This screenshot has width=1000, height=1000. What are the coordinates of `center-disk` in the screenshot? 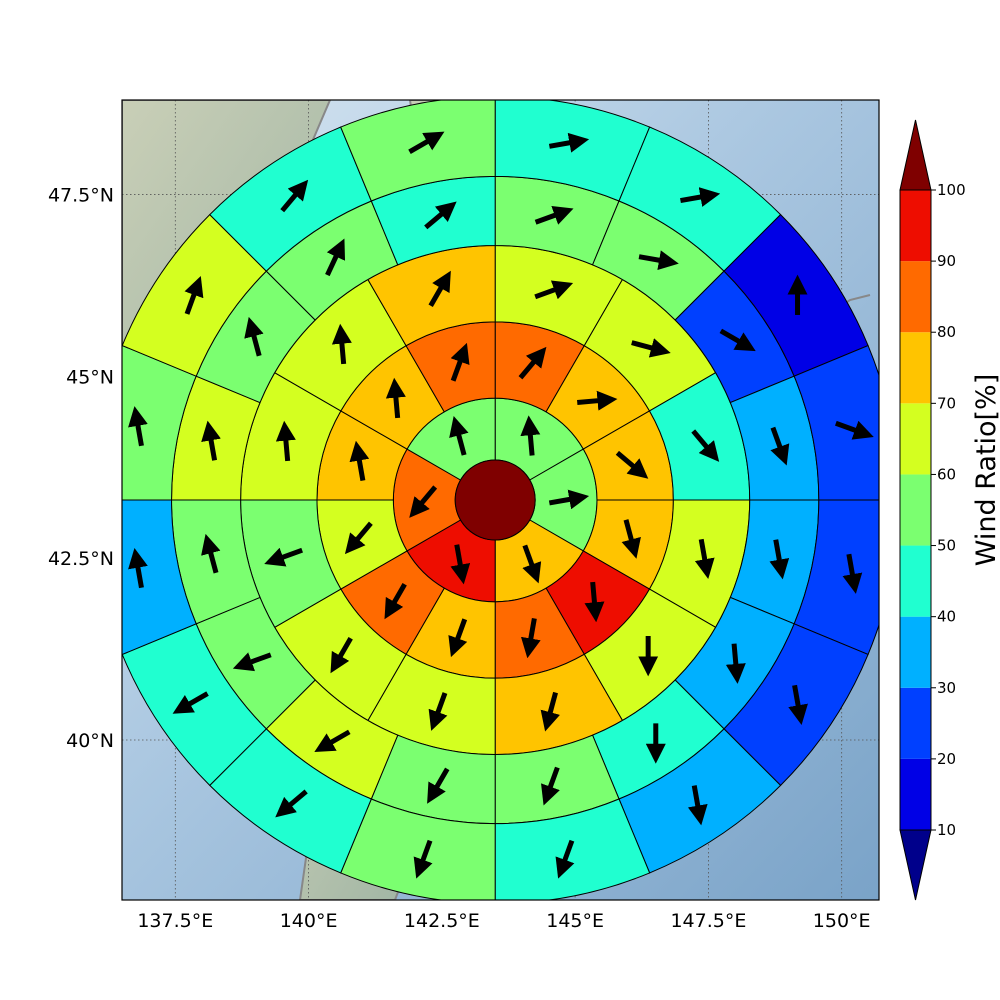 It's located at (495, 500).